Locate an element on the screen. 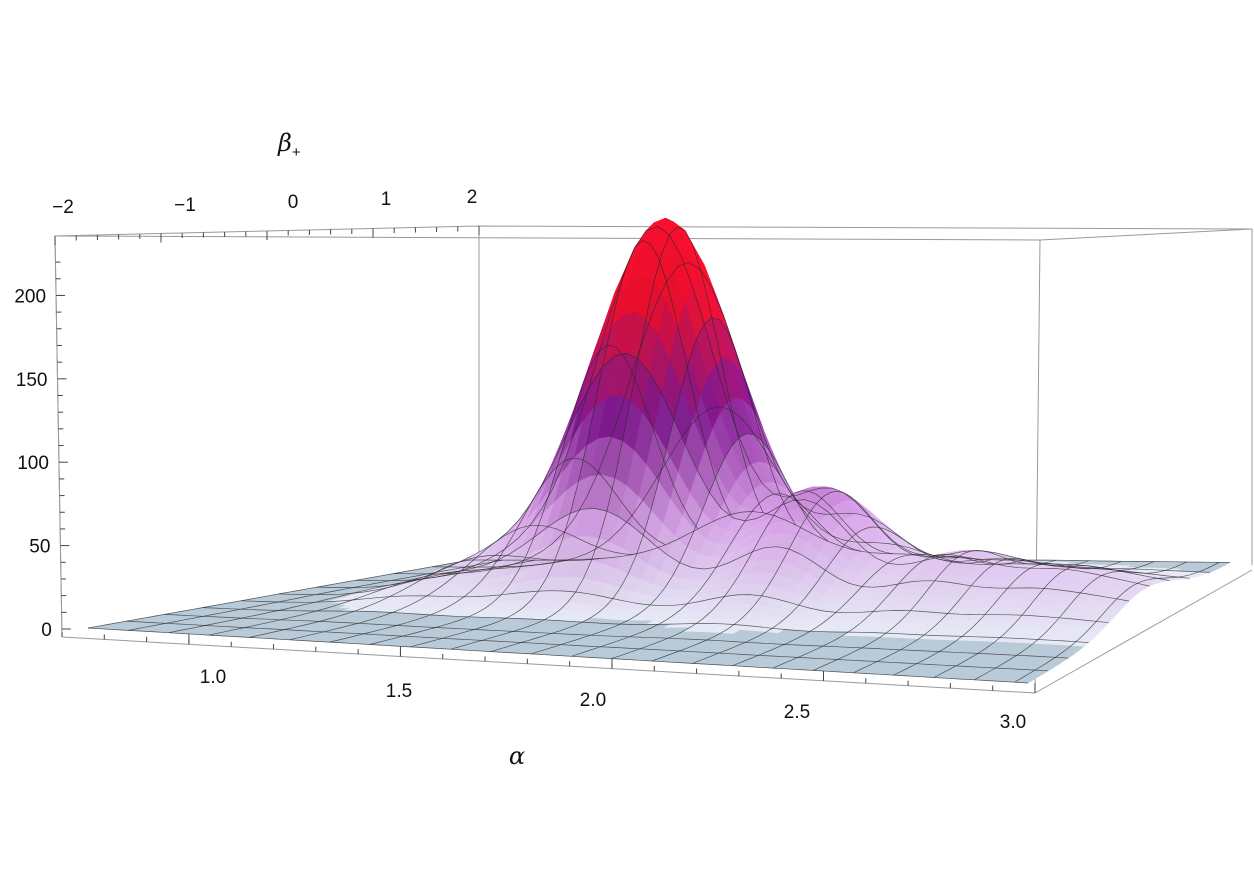 This screenshot has width=1254, height=894. box-bottom-front-edge is located at coordinates (548, 665).